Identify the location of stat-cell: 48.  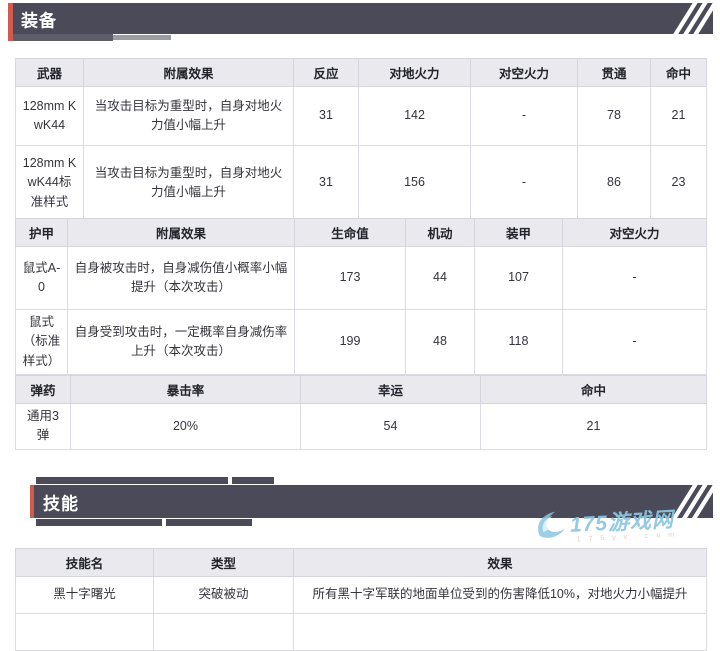
(440, 342).